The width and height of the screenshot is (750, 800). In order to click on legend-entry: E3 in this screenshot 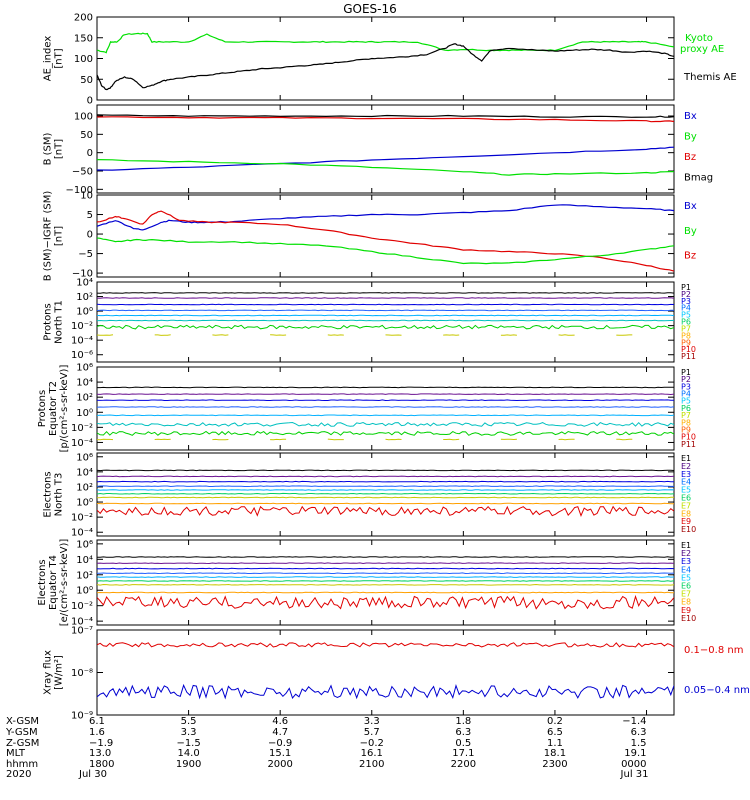, I will do `click(686, 561)`.